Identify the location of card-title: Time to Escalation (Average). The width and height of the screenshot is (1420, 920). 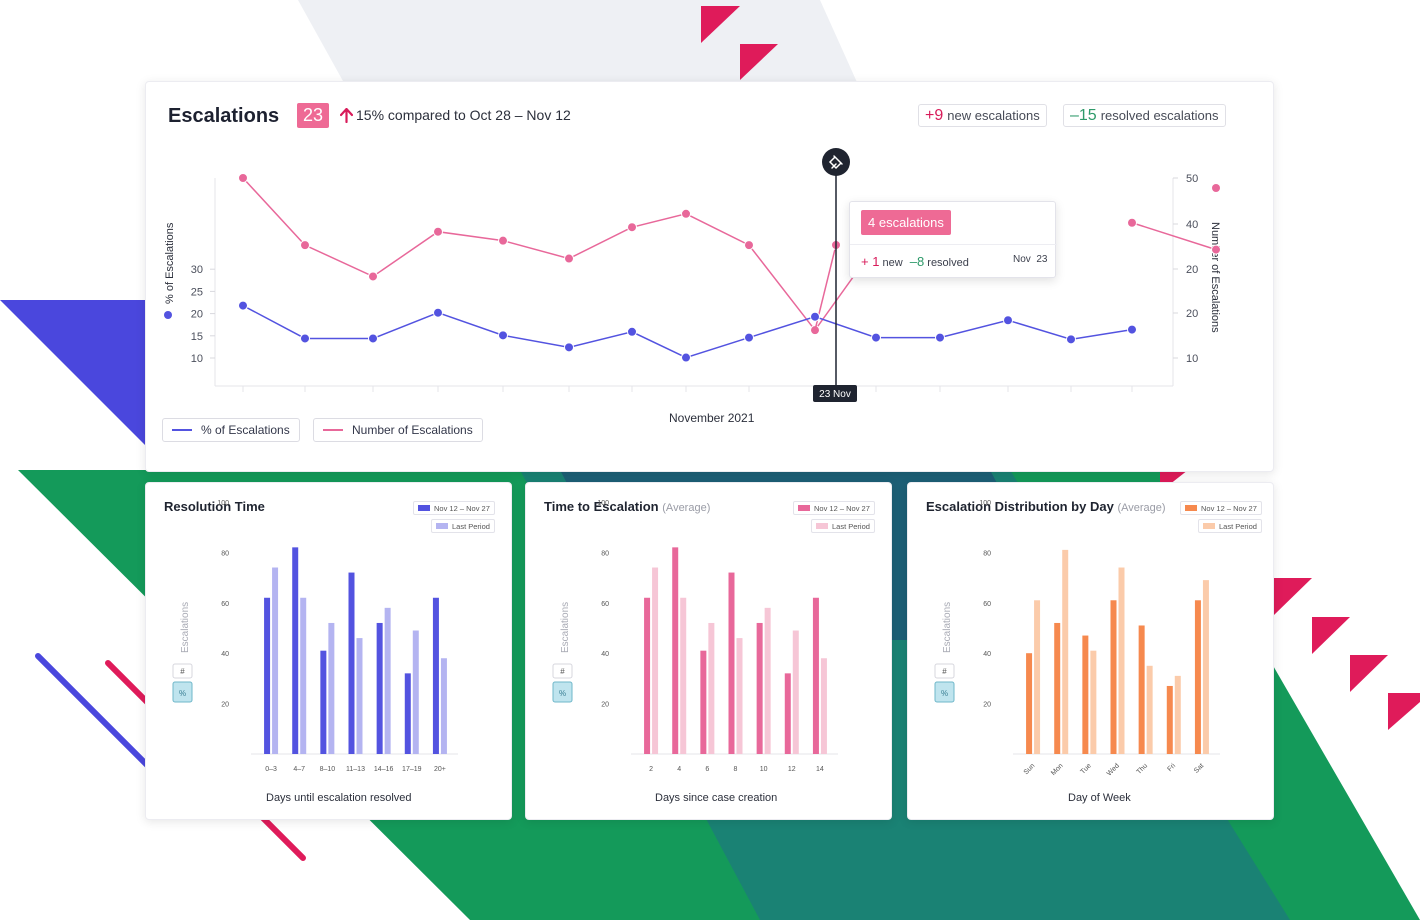
(627, 506).